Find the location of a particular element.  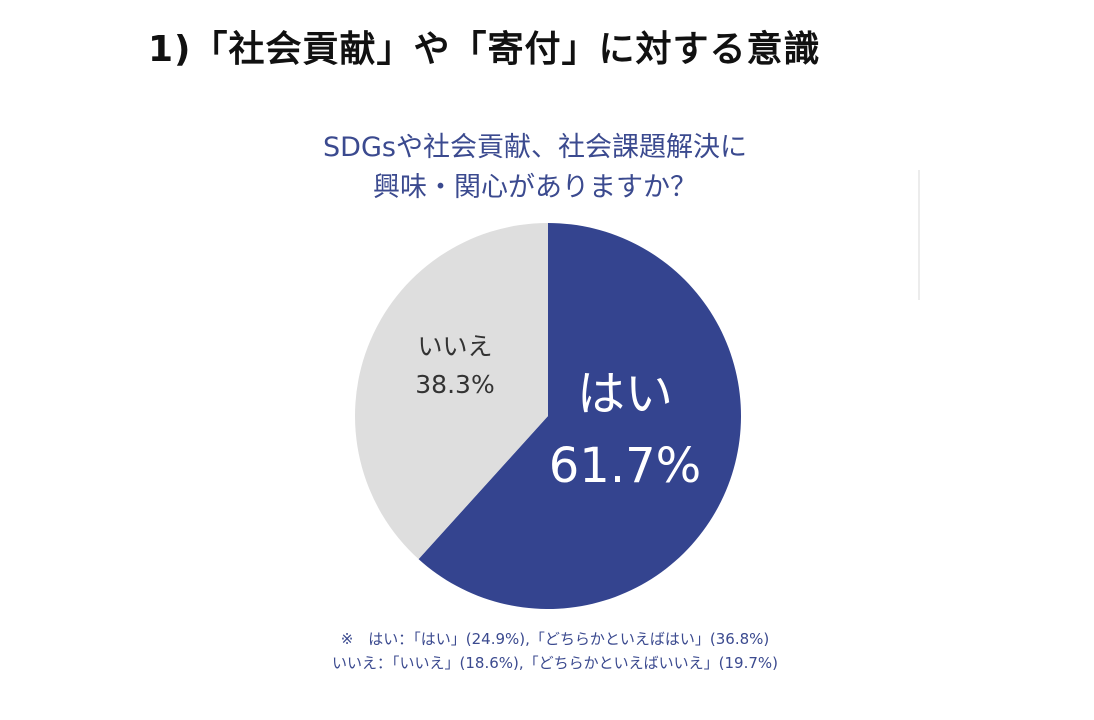

slice-label-yes: はい is located at coordinates (624, 394).